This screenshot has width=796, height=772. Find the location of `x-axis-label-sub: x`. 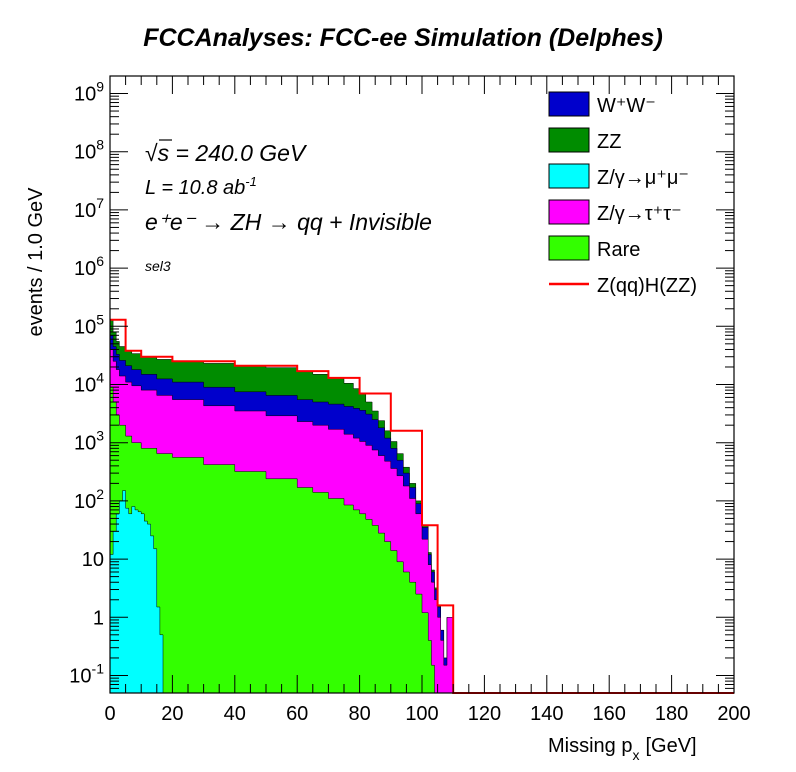

x-axis-label-sub: x is located at coordinates (635, 755).